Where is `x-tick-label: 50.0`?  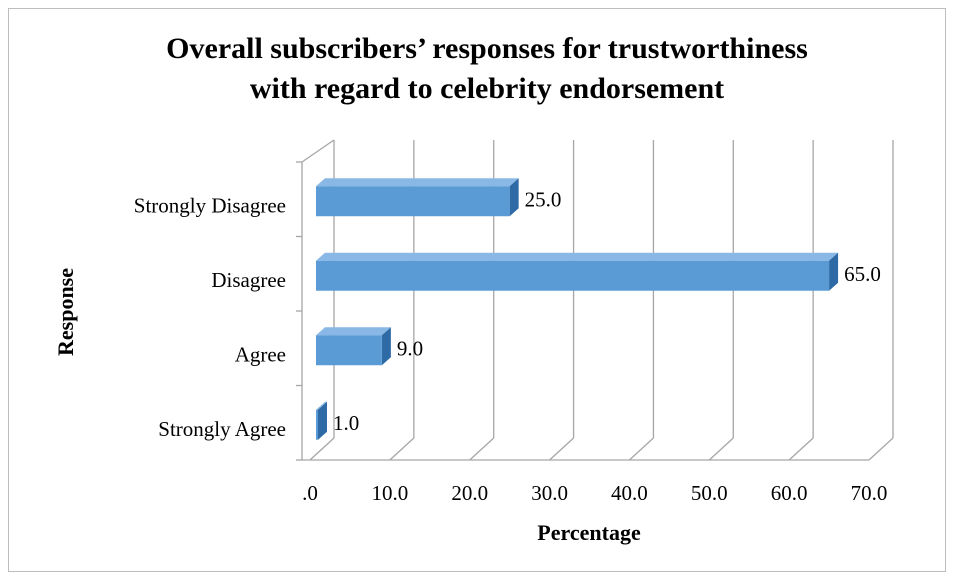
x-tick-label: 50.0 is located at coordinates (709, 493).